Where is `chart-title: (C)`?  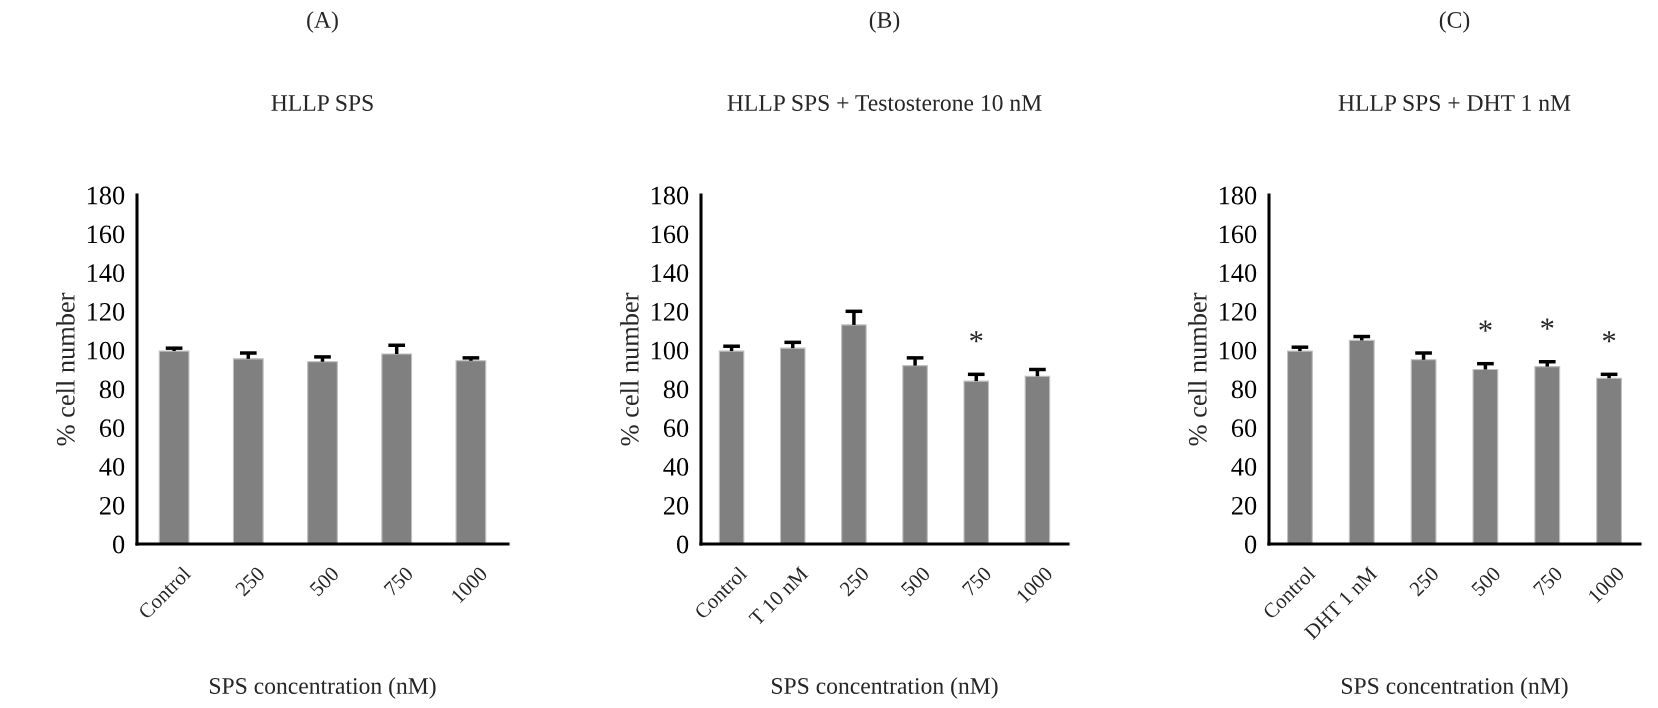 chart-title: (C) is located at coordinates (1454, 22).